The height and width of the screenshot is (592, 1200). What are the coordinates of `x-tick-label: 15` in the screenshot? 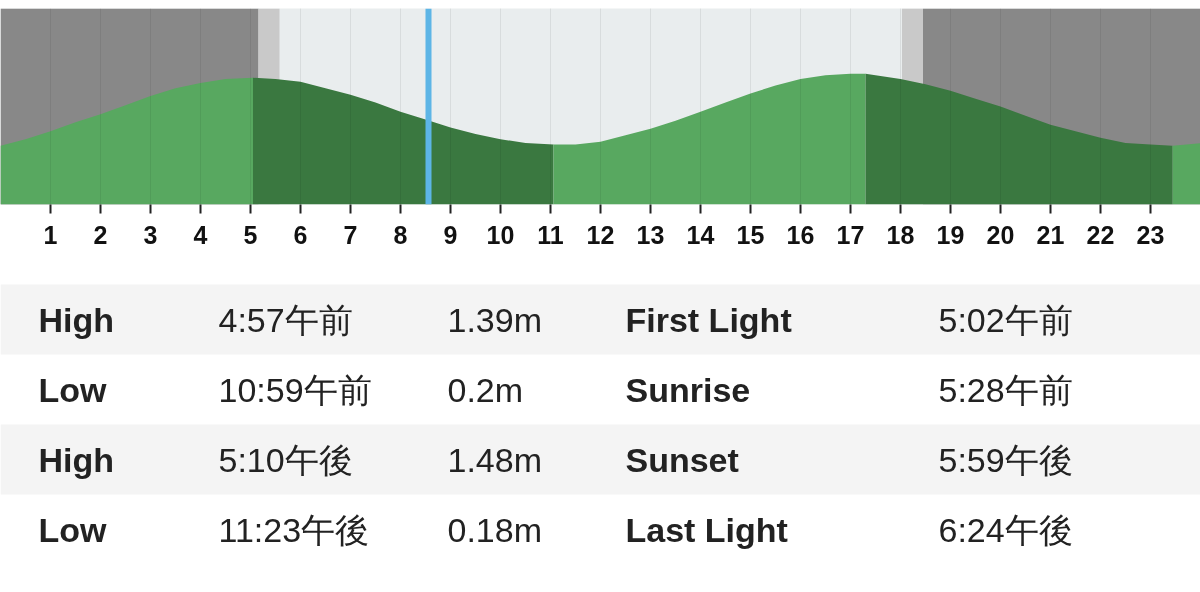 It's located at (750, 234).